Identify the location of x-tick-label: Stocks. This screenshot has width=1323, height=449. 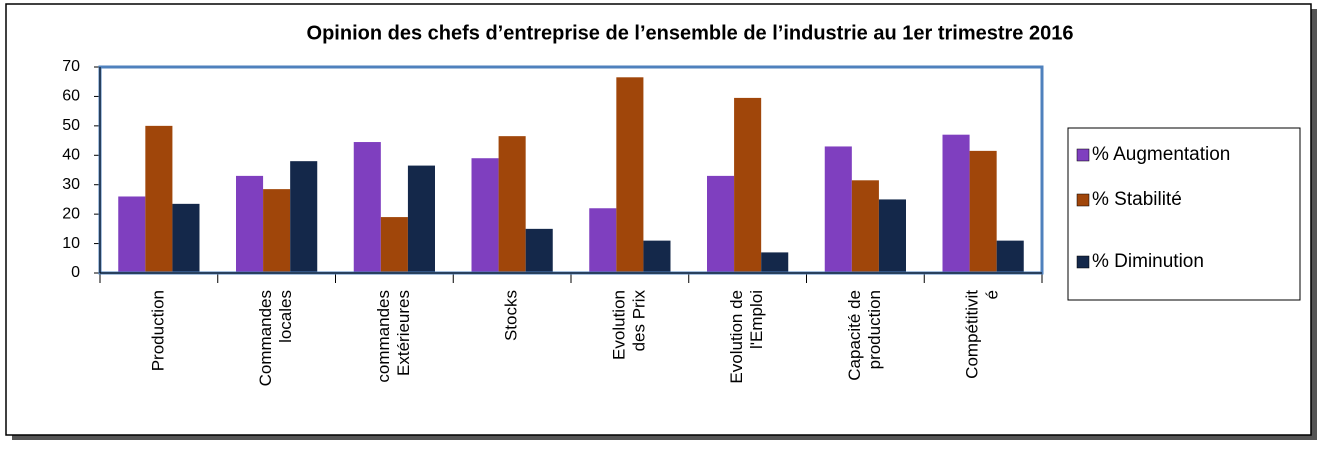
(511, 315).